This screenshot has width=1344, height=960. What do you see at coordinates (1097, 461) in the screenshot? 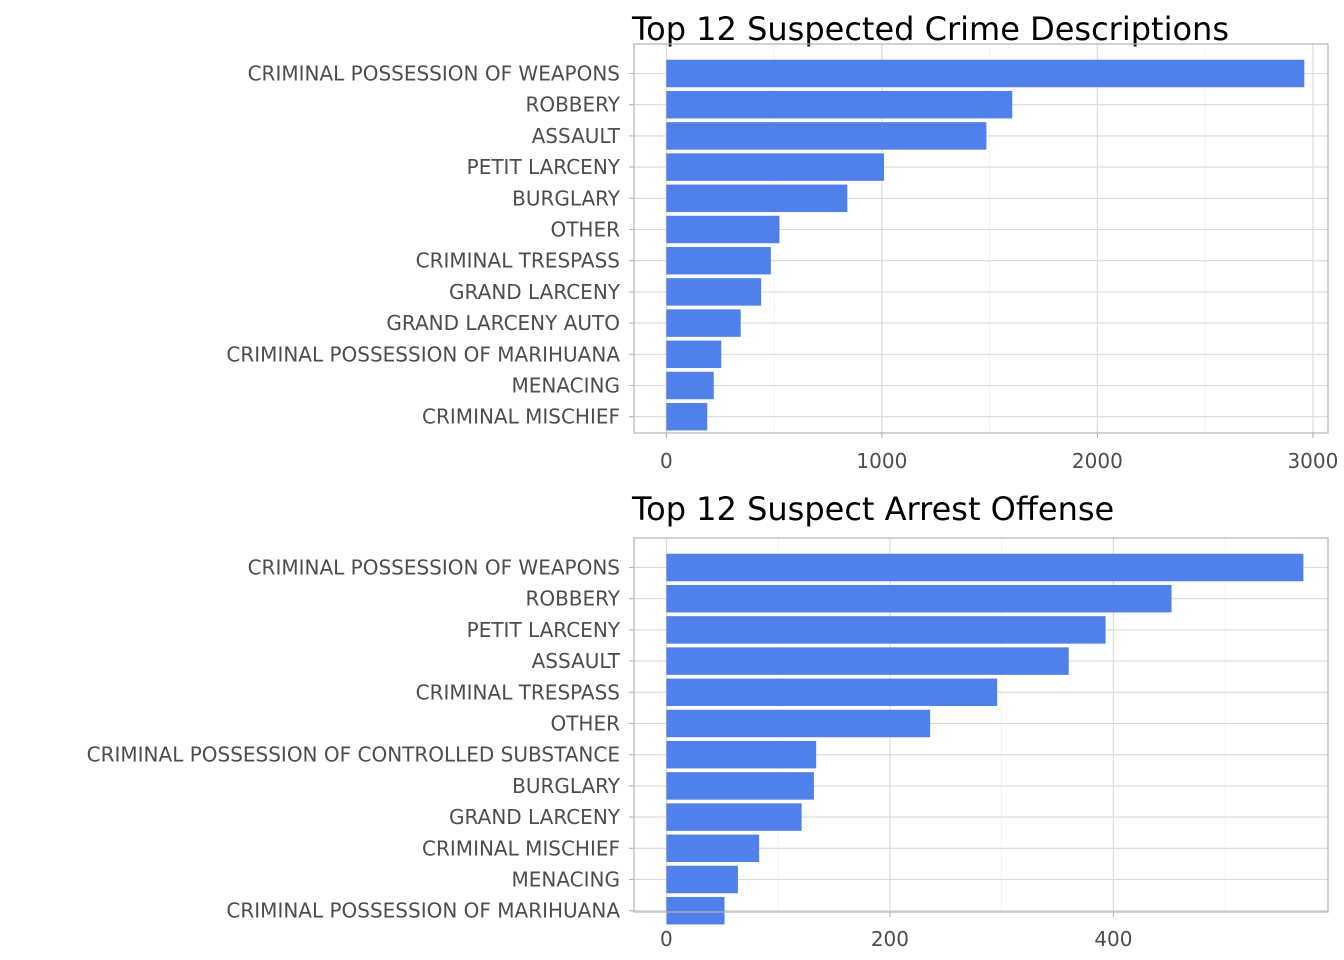
I see `x-tick-label: 2000` at bounding box center [1097, 461].